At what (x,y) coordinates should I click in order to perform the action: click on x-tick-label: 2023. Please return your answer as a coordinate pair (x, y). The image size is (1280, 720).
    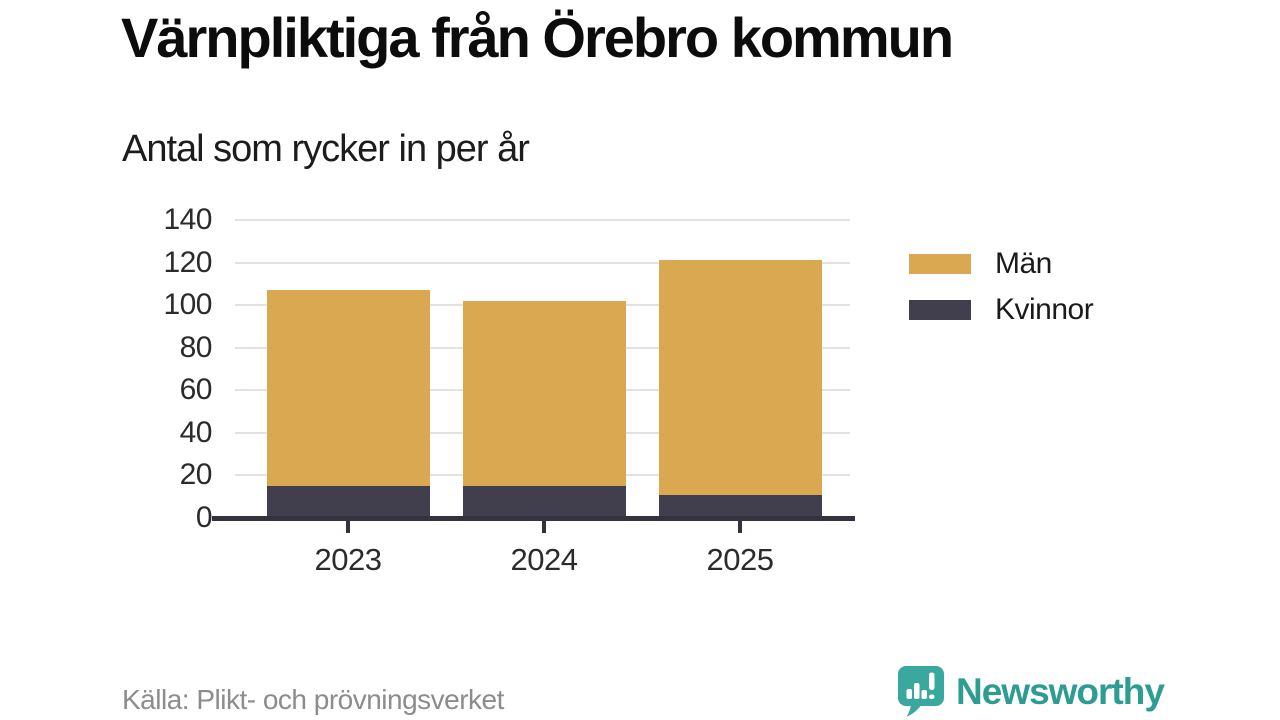
    Looking at the image, I should click on (348, 559).